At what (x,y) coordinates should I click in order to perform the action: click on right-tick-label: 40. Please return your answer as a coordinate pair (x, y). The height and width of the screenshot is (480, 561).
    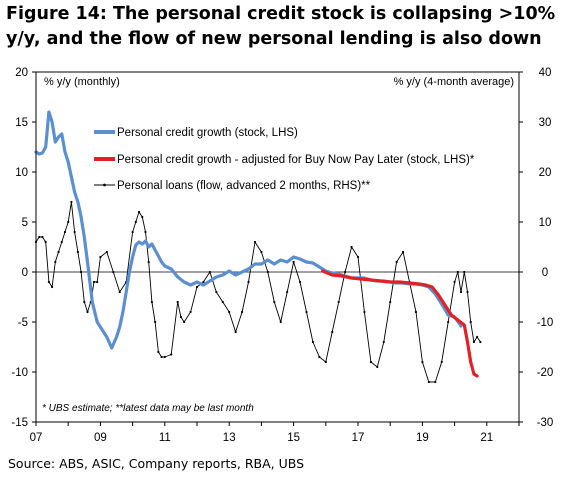
    Looking at the image, I should click on (545, 73).